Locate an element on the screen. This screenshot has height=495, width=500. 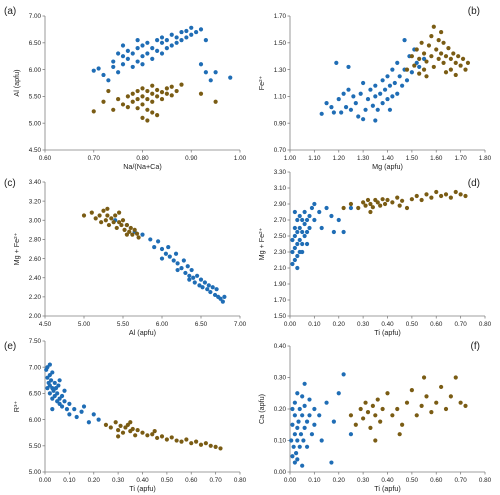
y-tick-label: 5.50 is located at coordinates (35, 97).